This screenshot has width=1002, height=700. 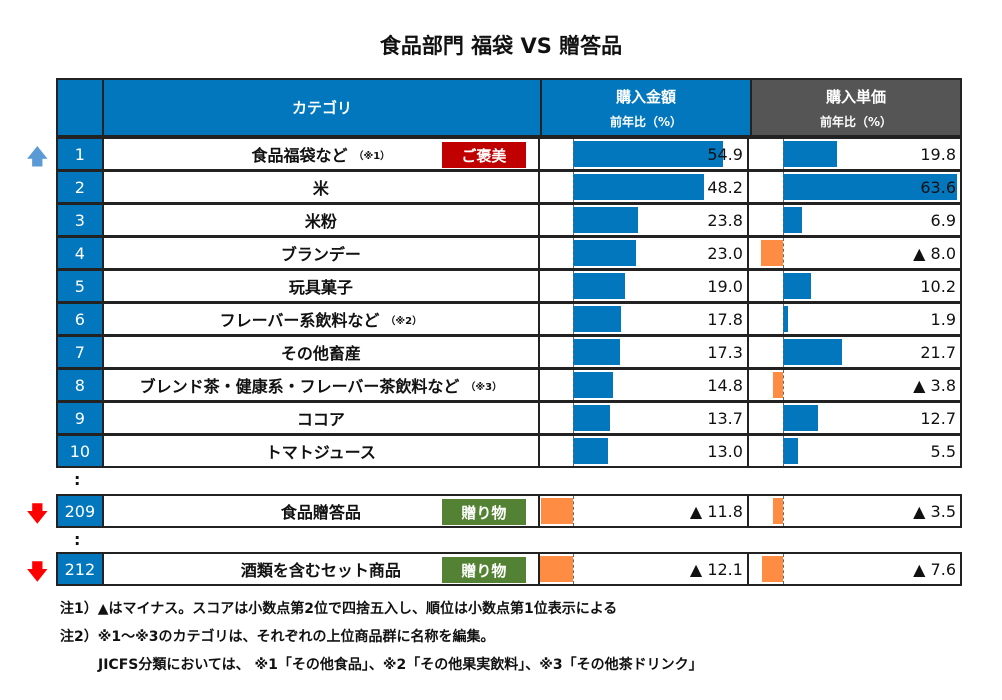 What do you see at coordinates (81, 511) in the screenshot?
I see `rank-cell: 209` at bounding box center [81, 511].